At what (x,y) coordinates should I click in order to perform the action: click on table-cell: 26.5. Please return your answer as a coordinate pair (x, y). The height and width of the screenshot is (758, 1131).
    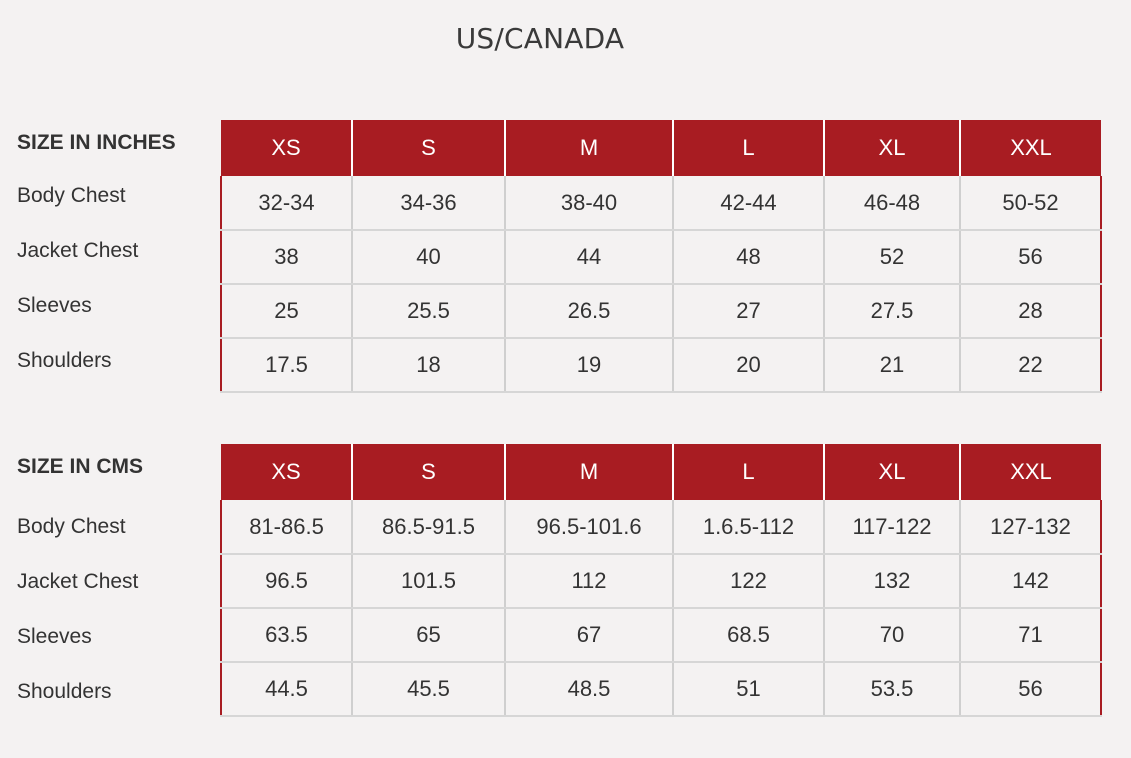
    Looking at the image, I should click on (588, 311).